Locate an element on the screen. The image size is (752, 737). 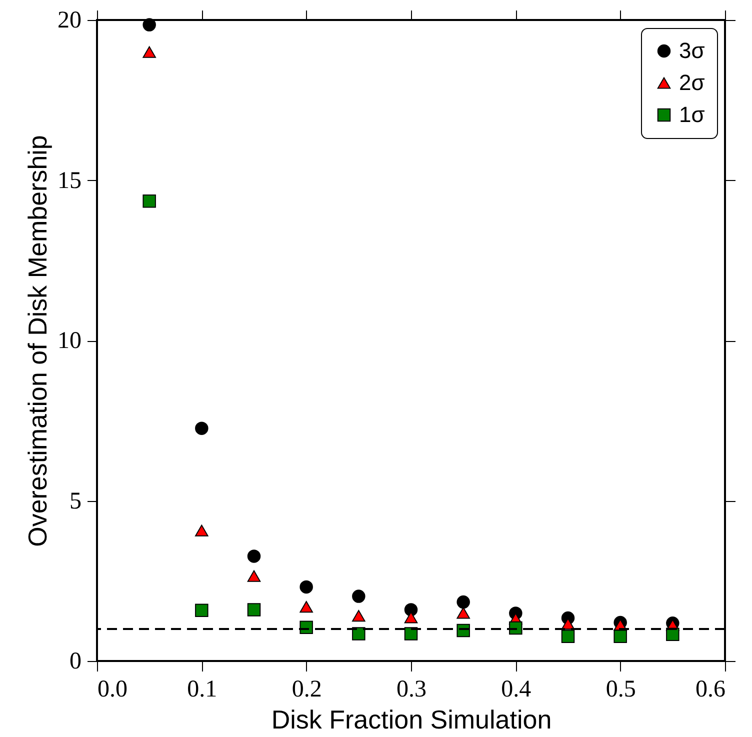
y-tick-label: 5 is located at coordinates (76, 501).